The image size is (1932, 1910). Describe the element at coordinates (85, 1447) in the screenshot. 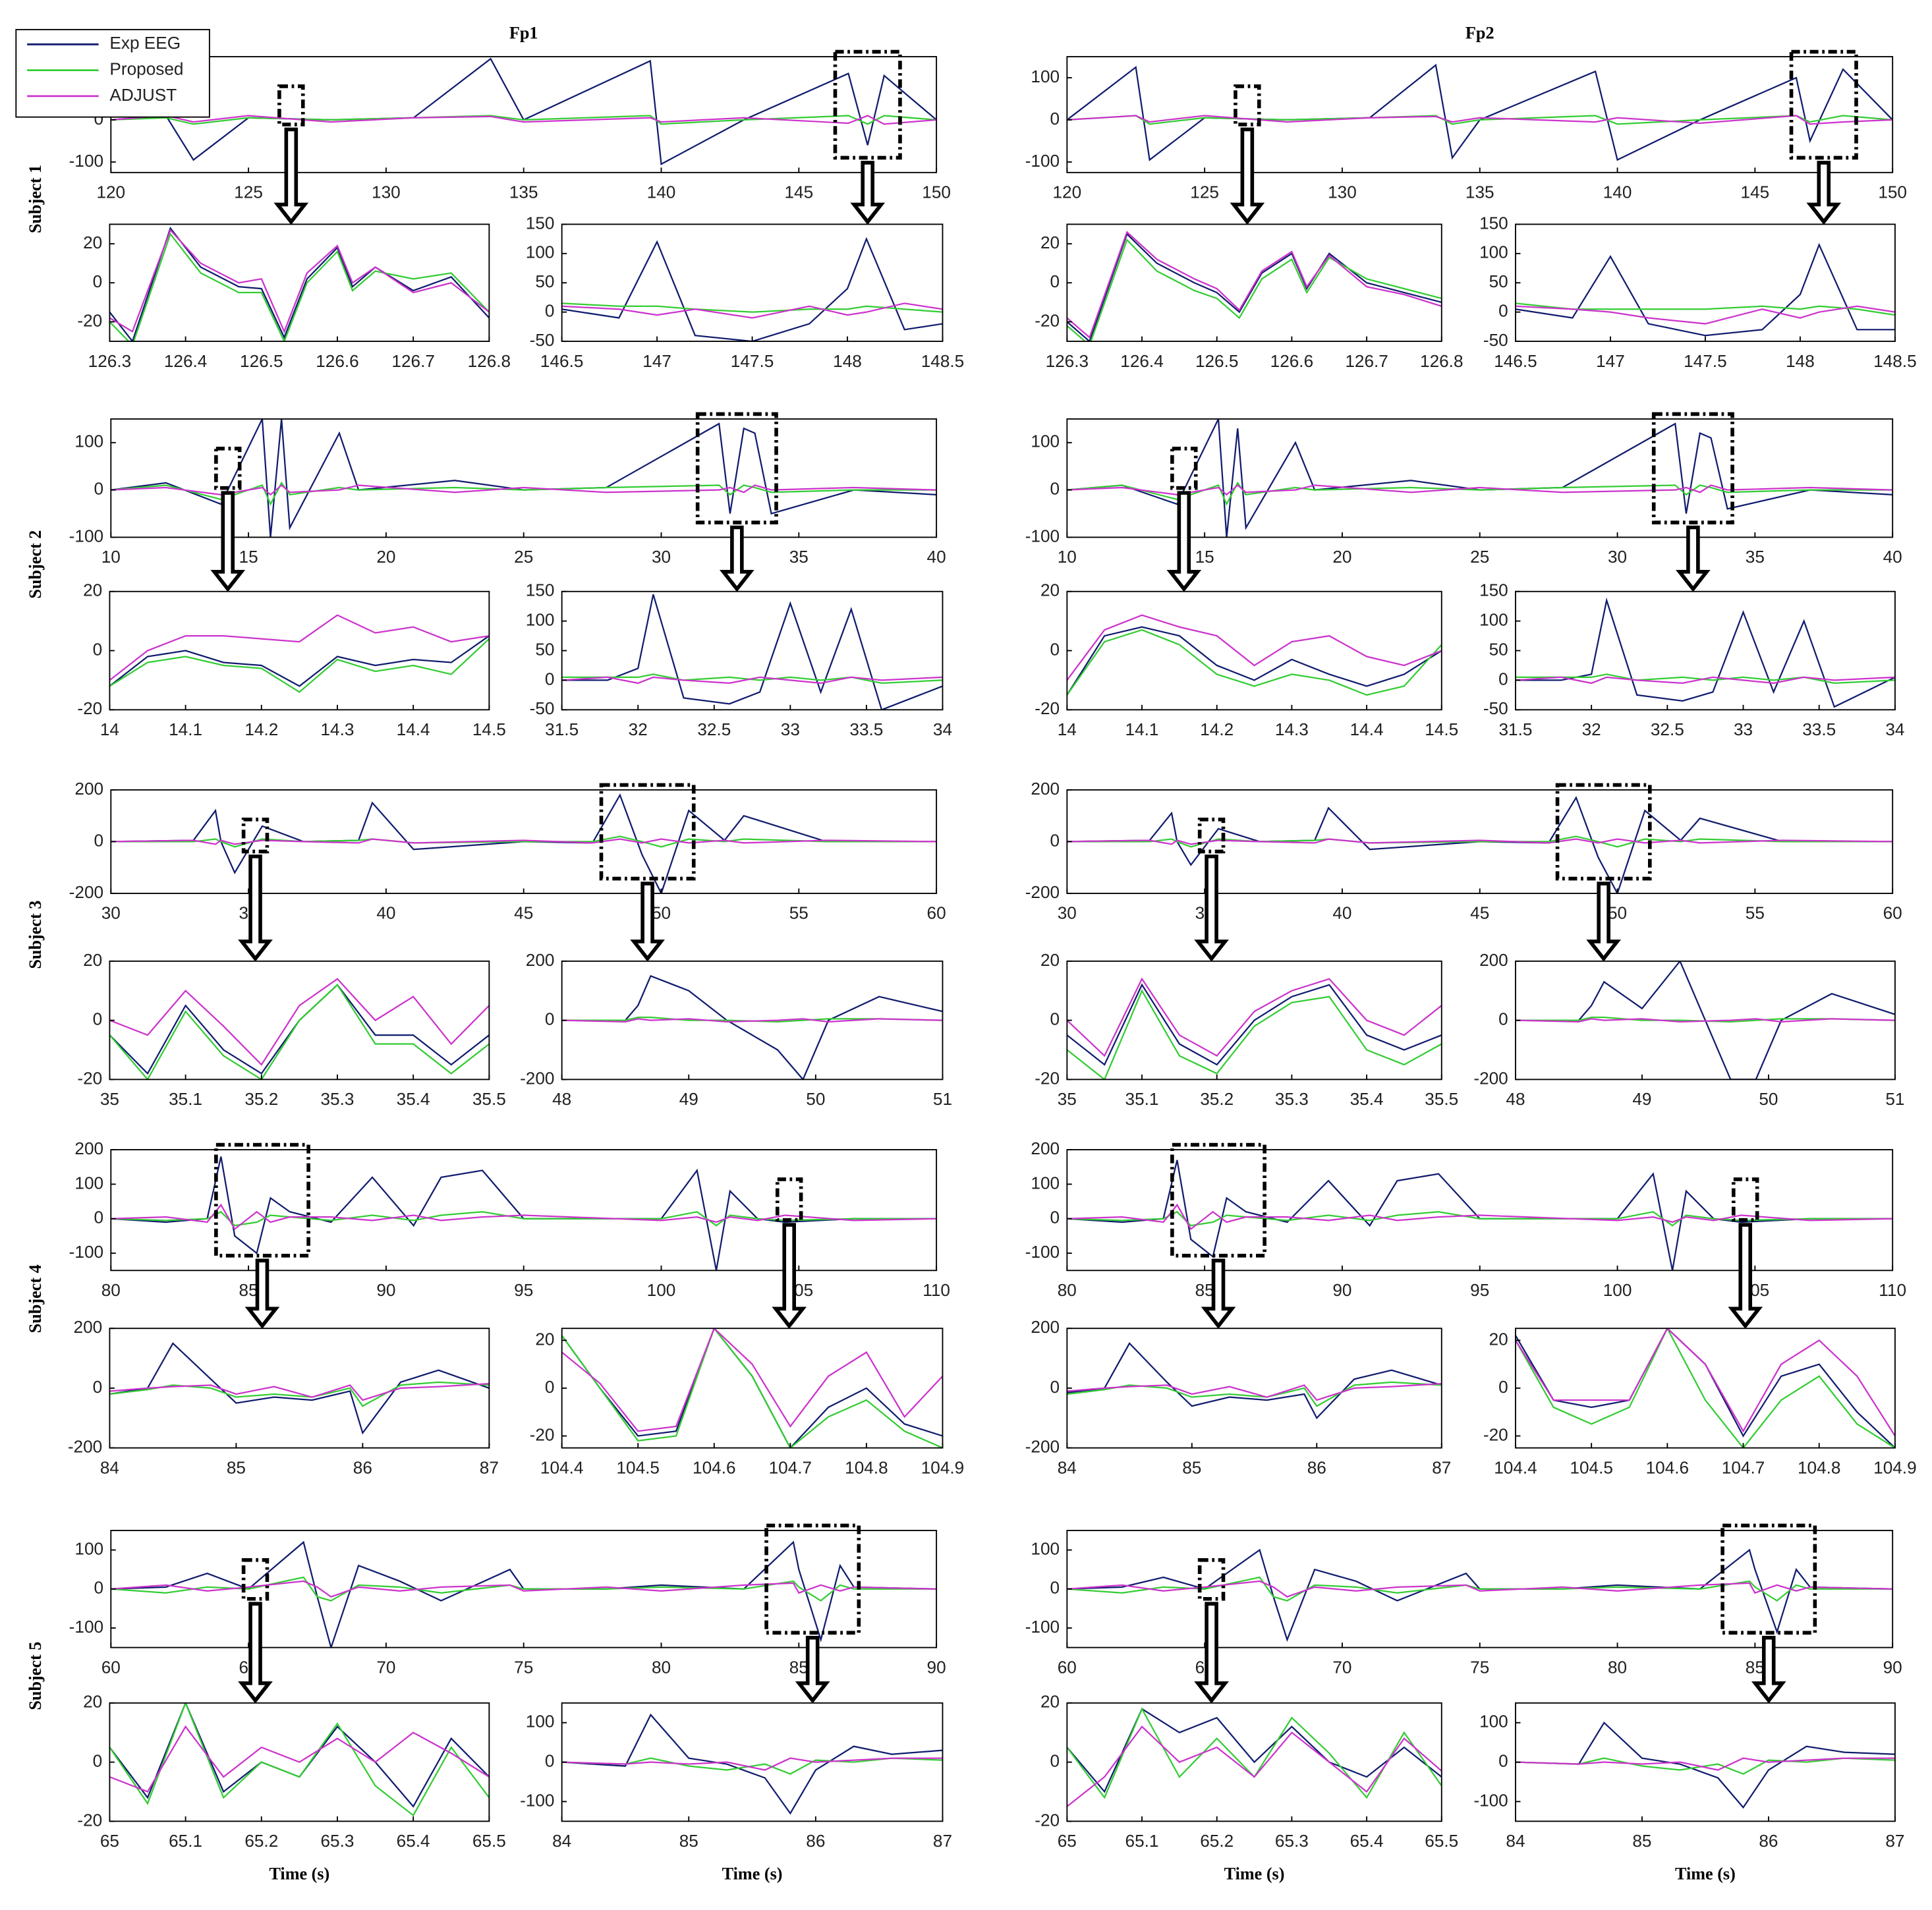

I see `y-tick-label: -200` at that location.